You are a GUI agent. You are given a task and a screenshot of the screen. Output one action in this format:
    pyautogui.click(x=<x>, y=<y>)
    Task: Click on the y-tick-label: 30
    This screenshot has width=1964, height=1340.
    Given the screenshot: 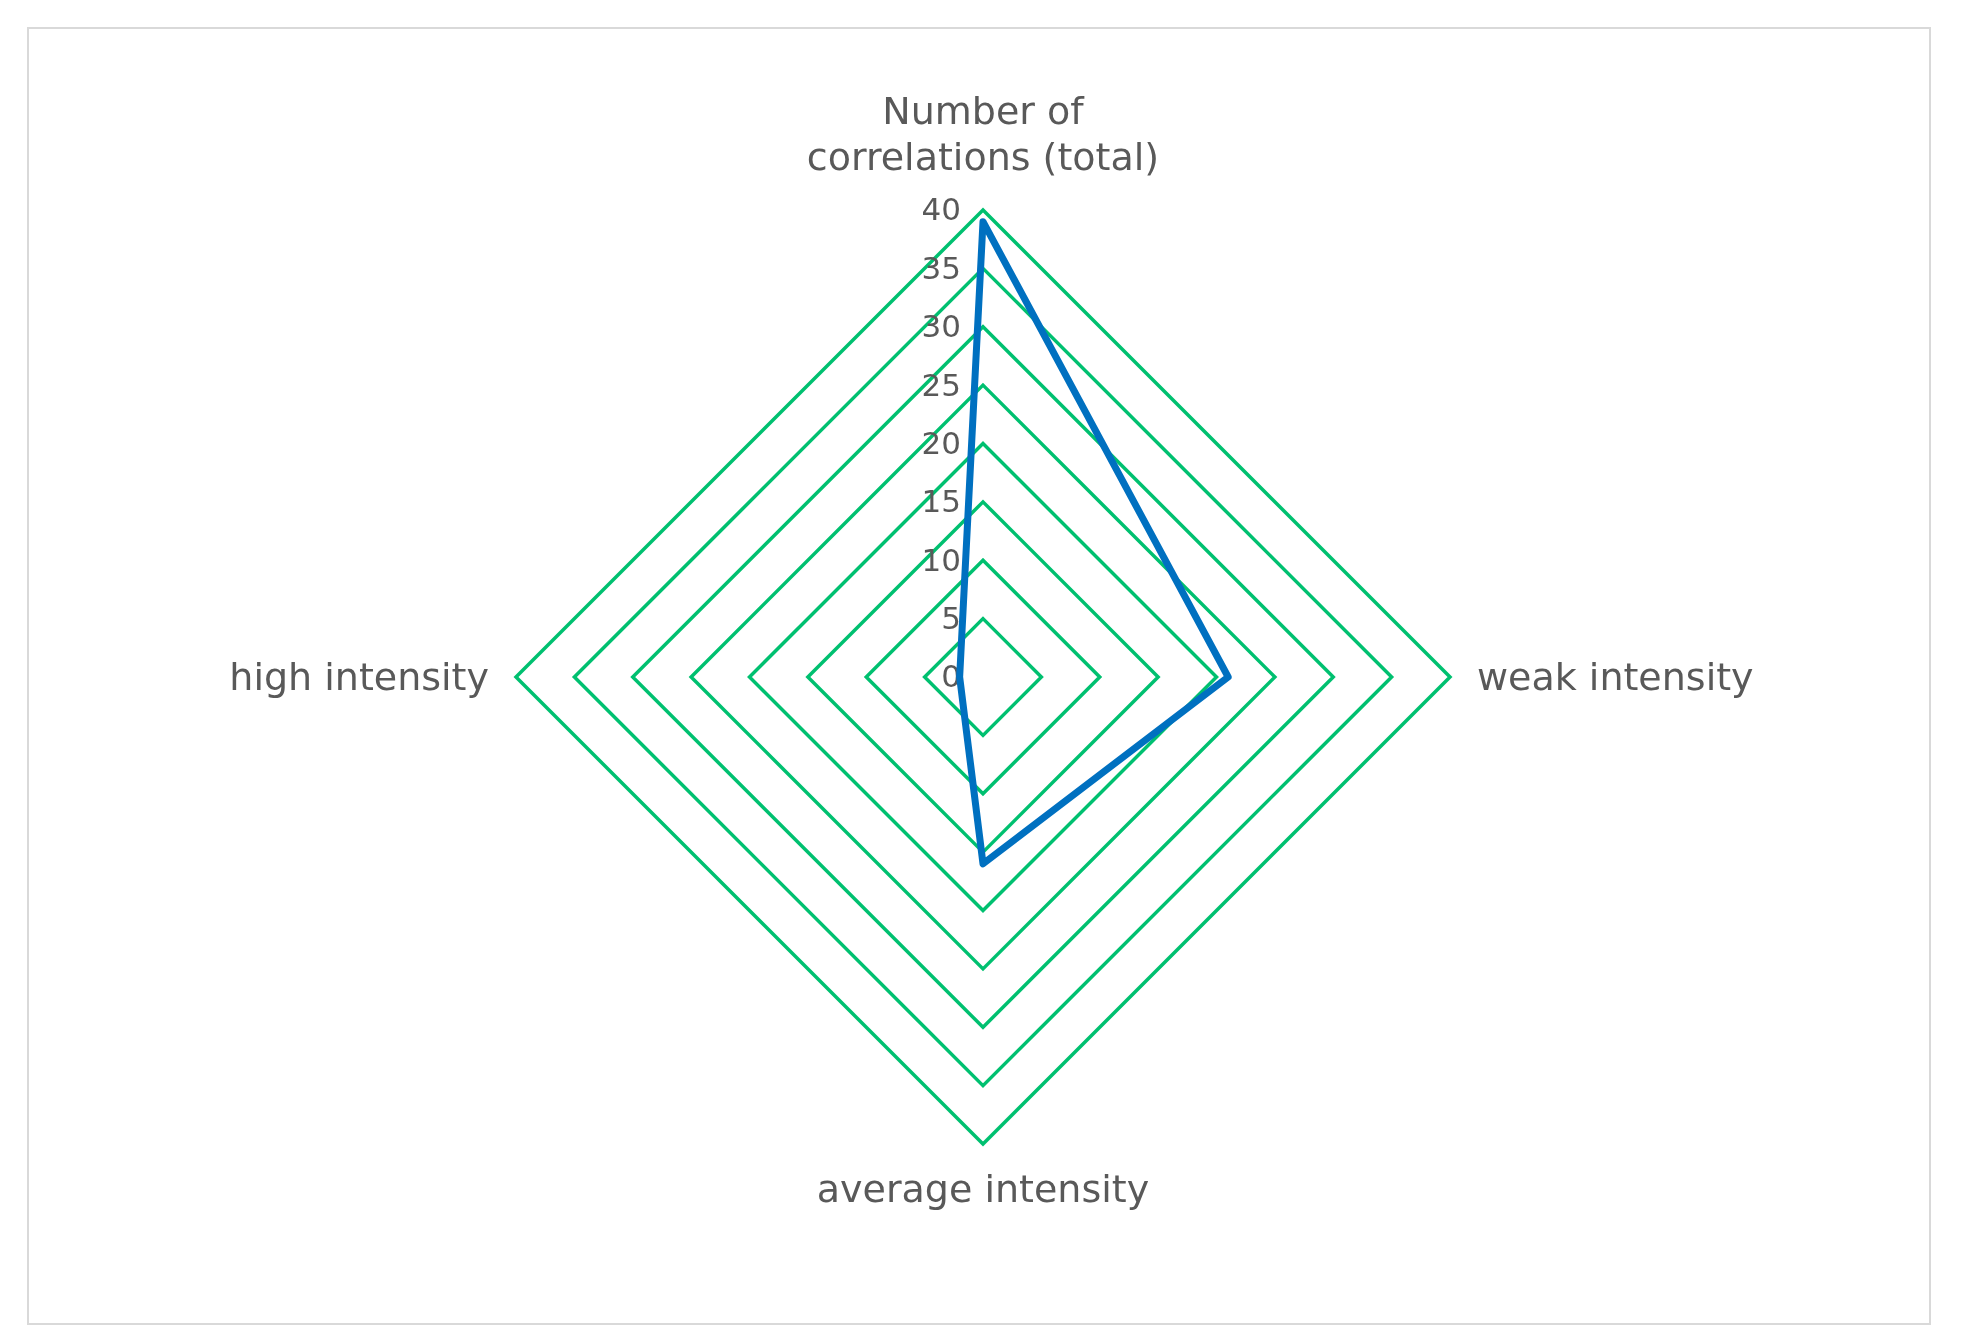 What is the action you would take?
    pyautogui.click(x=941, y=326)
    